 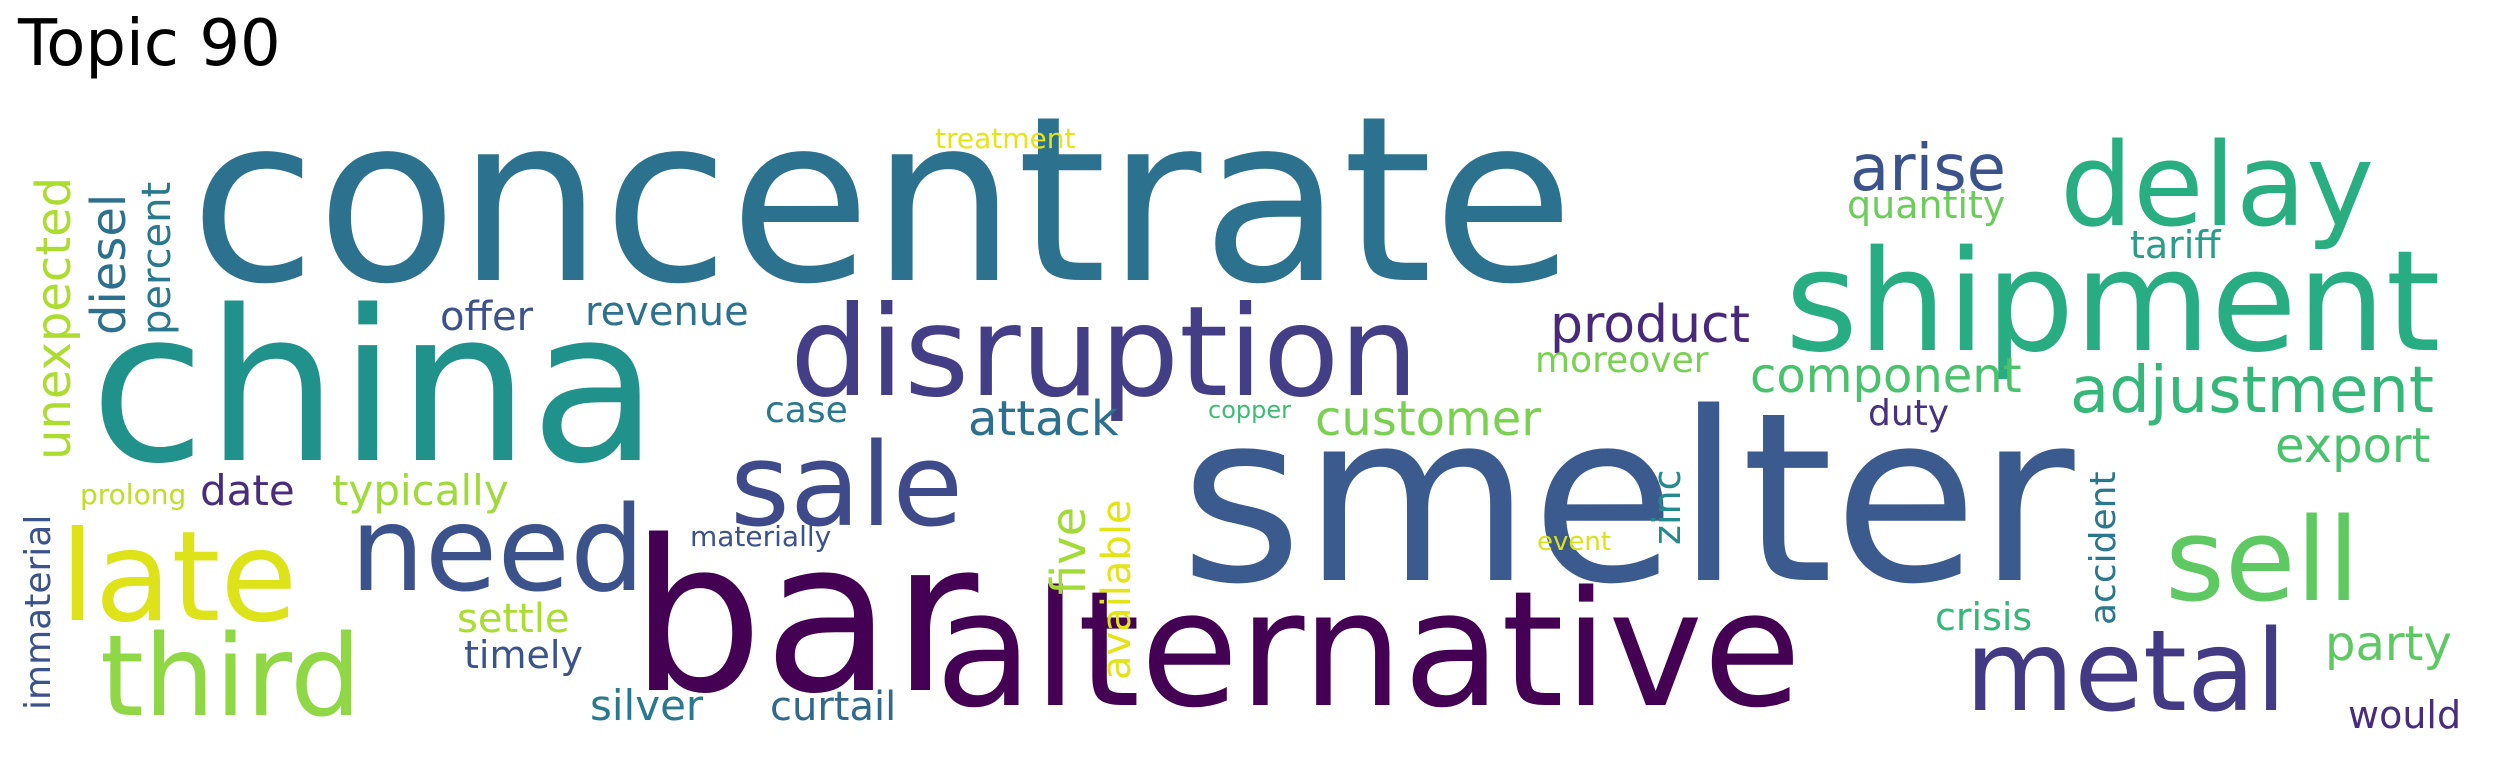 What do you see at coordinates (2252, 391) in the screenshot?
I see `word-adjustment: adjustment` at bounding box center [2252, 391].